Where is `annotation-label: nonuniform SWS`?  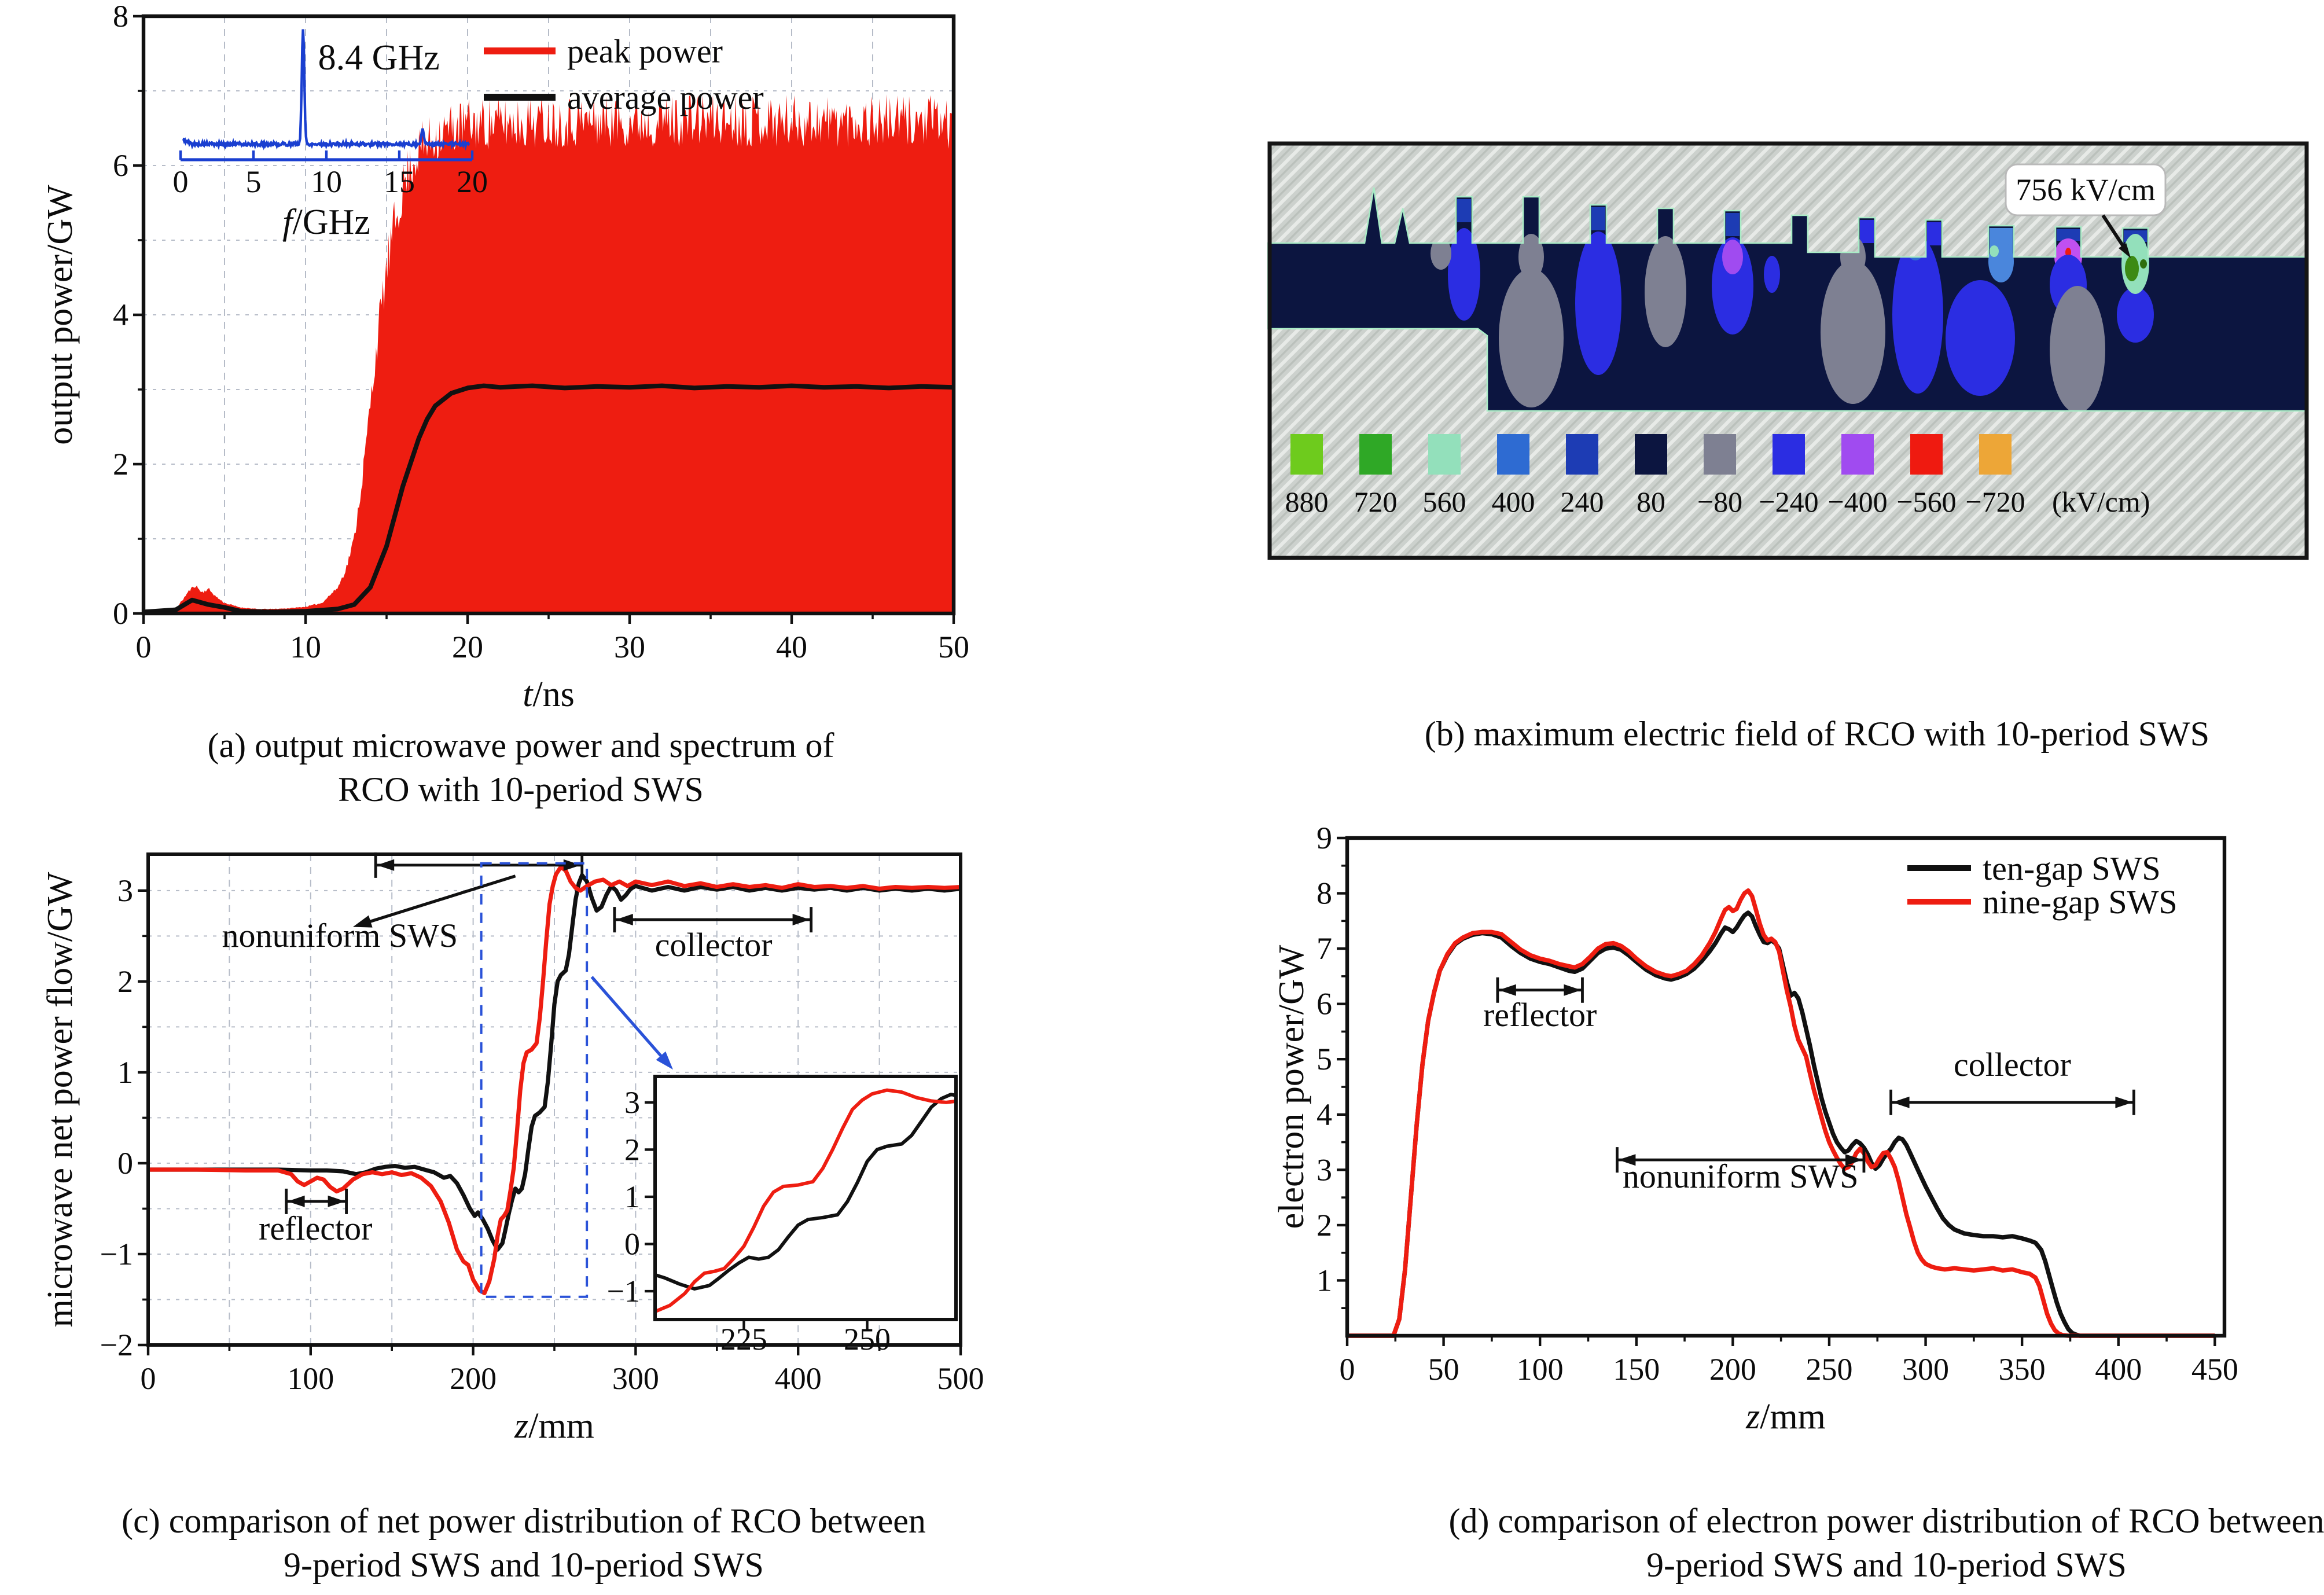 annotation-label: nonuniform SWS is located at coordinates (340, 935).